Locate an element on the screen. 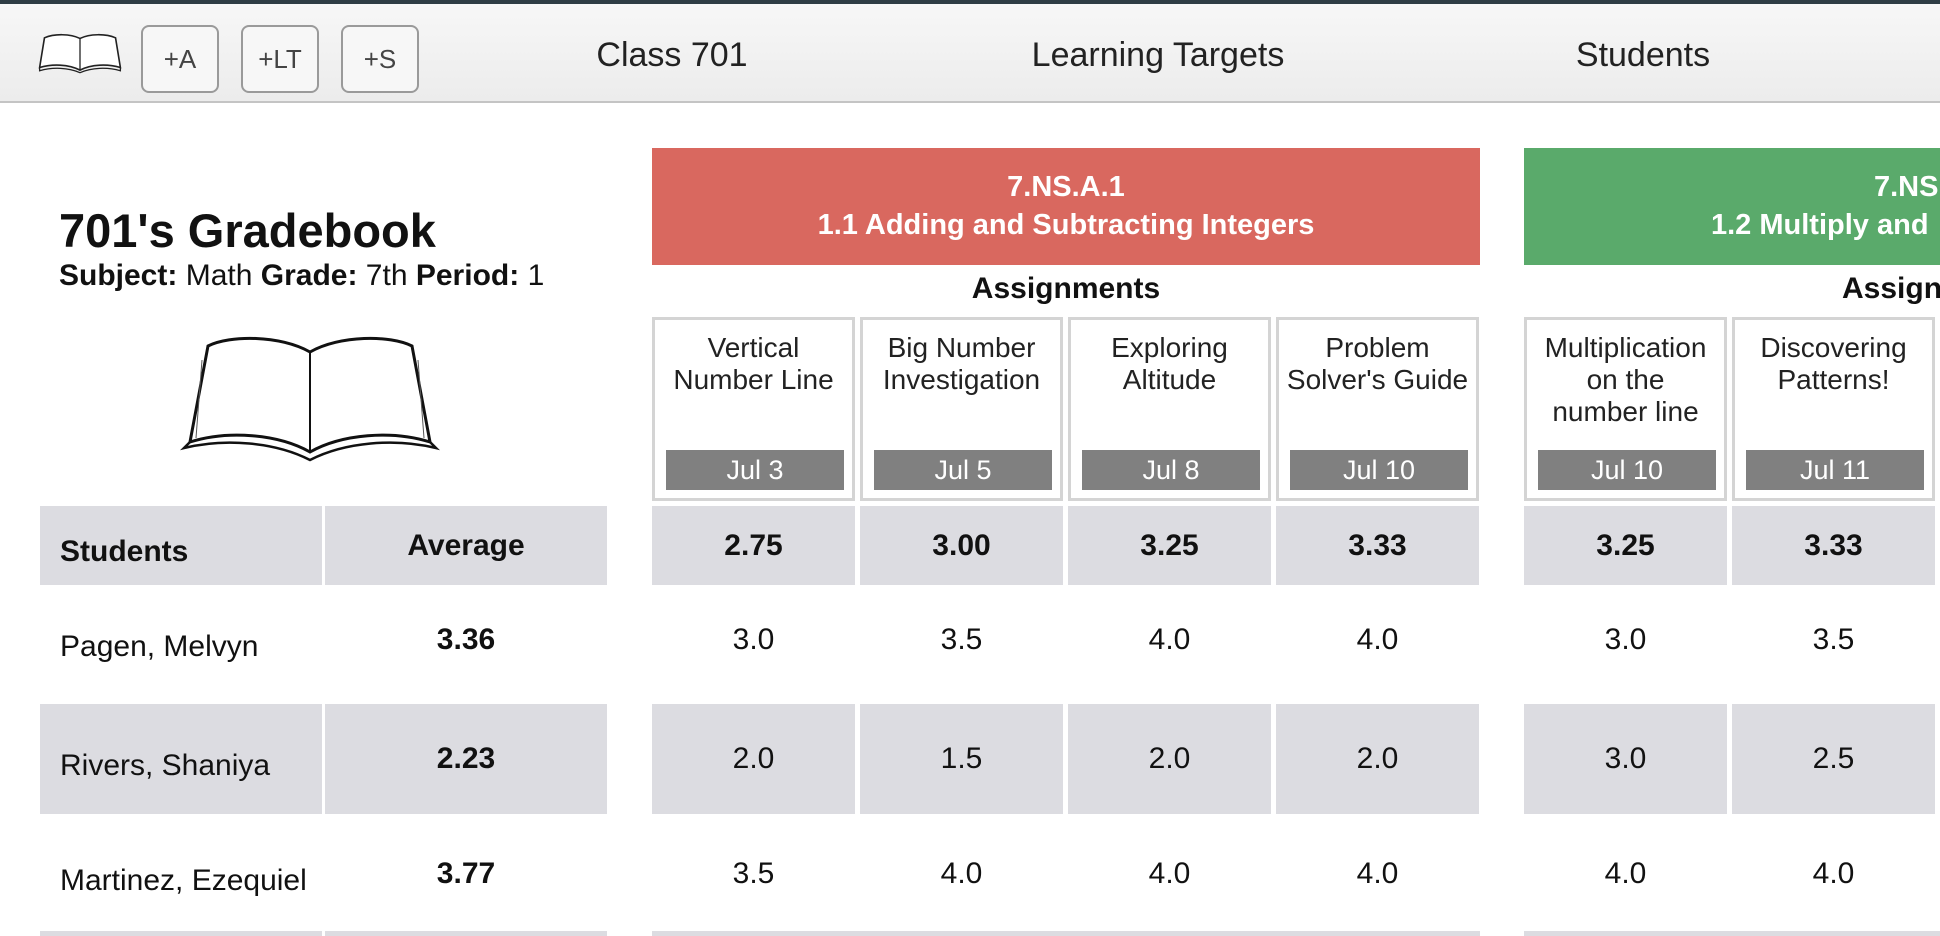 The image size is (1940, 936). score-cell: 1.5 is located at coordinates (961, 759).